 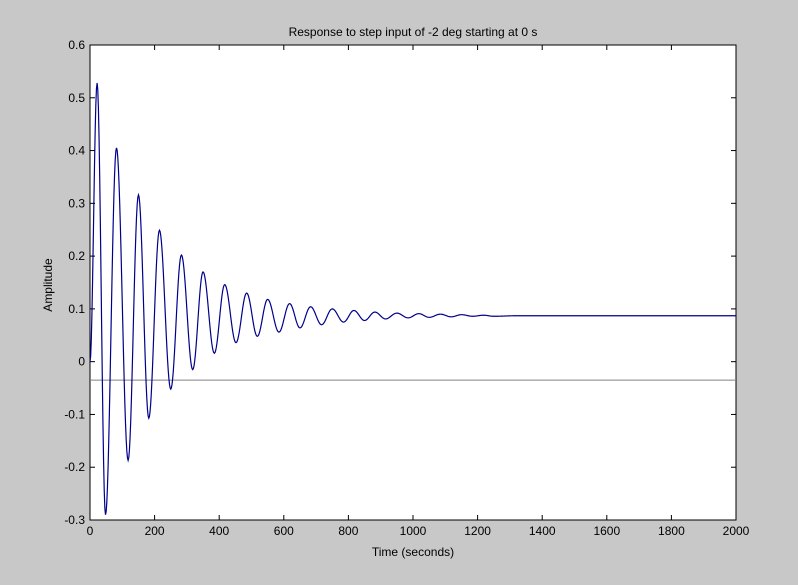 What do you see at coordinates (671, 531) in the screenshot?
I see `x-tick-label: 1800` at bounding box center [671, 531].